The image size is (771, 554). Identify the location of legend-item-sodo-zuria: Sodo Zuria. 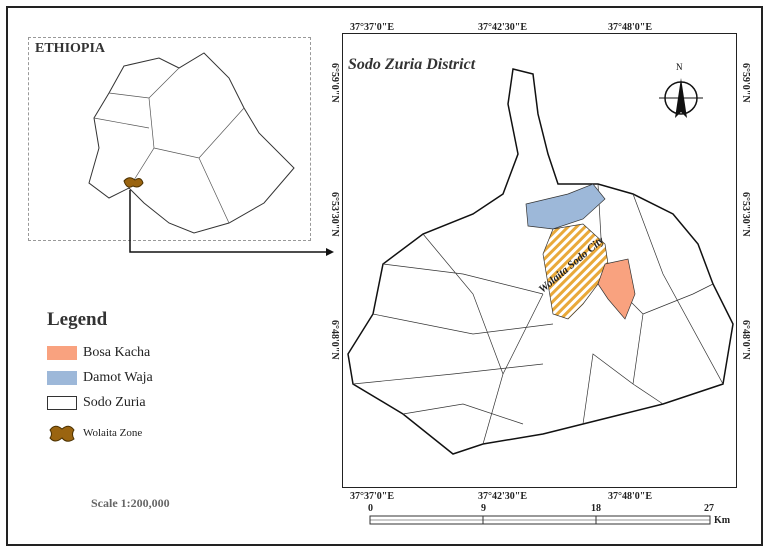
(96, 403).